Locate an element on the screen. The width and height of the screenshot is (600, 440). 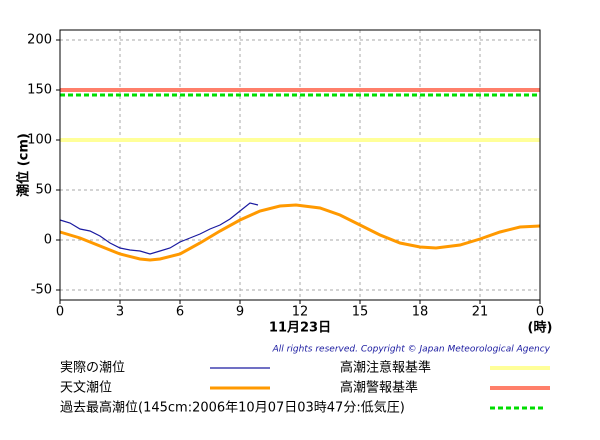
y-tick-label: 0 is located at coordinates (48, 240).